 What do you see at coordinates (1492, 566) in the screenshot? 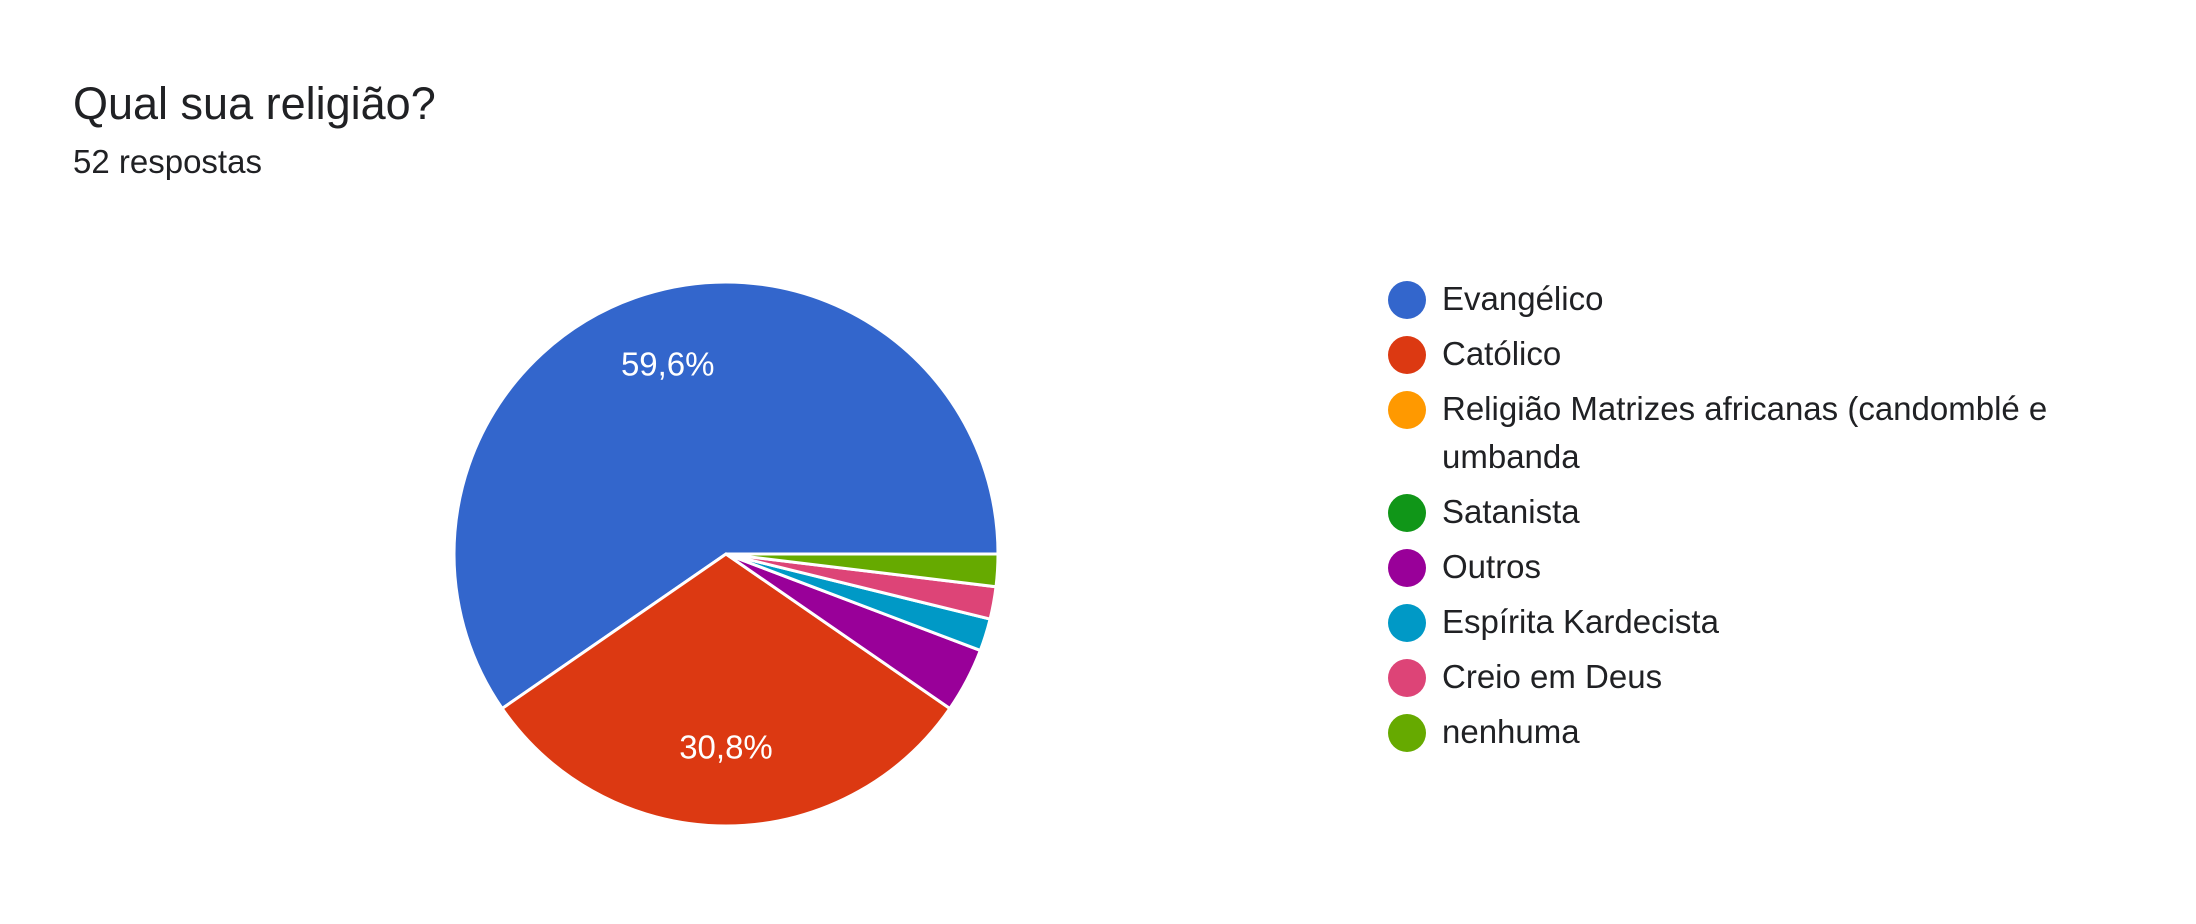
I see `legend-label: Outros` at bounding box center [1492, 566].